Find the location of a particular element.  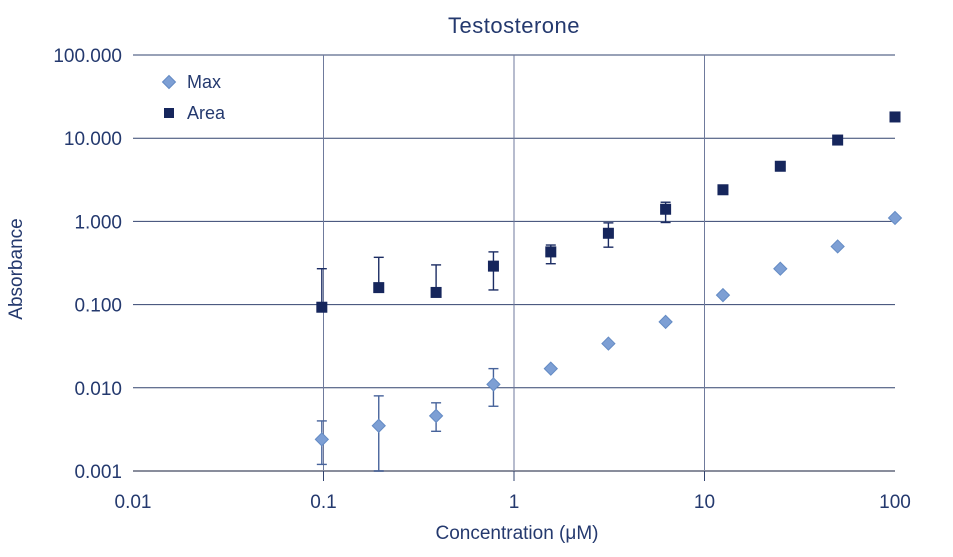

x-tick-label: 10 is located at coordinates (704, 502).